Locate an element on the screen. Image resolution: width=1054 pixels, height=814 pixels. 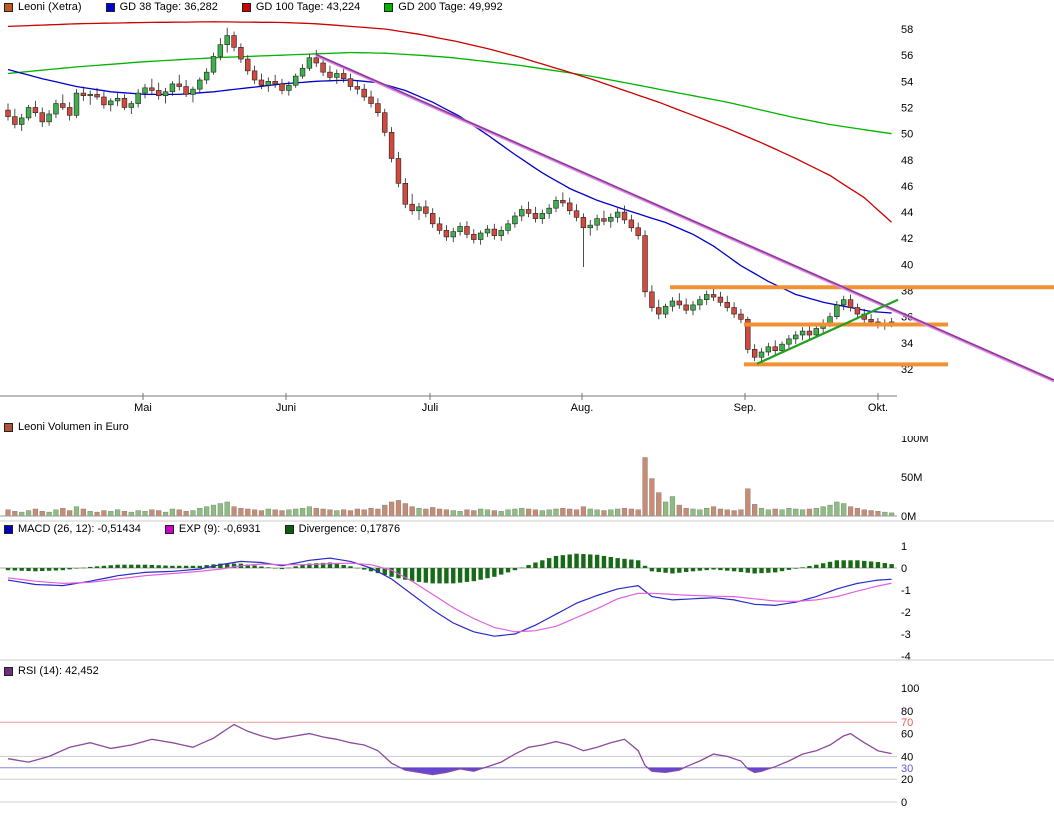
svg-text: 44 is located at coordinates (907, 213).